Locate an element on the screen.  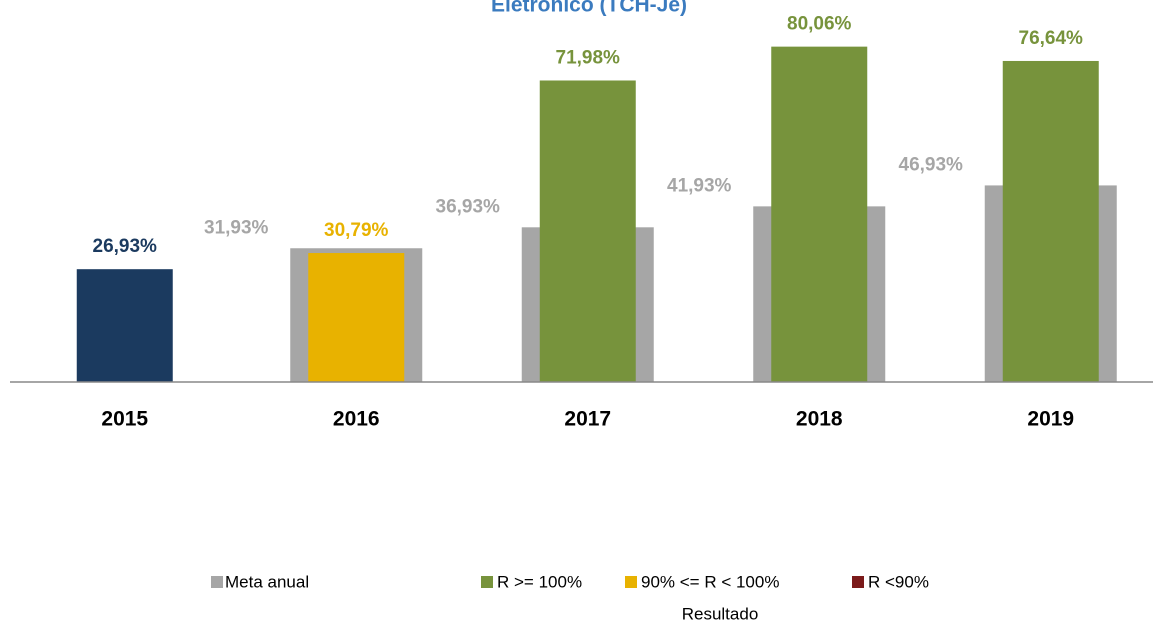
legend-label: Meta anual is located at coordinates (267, 581).